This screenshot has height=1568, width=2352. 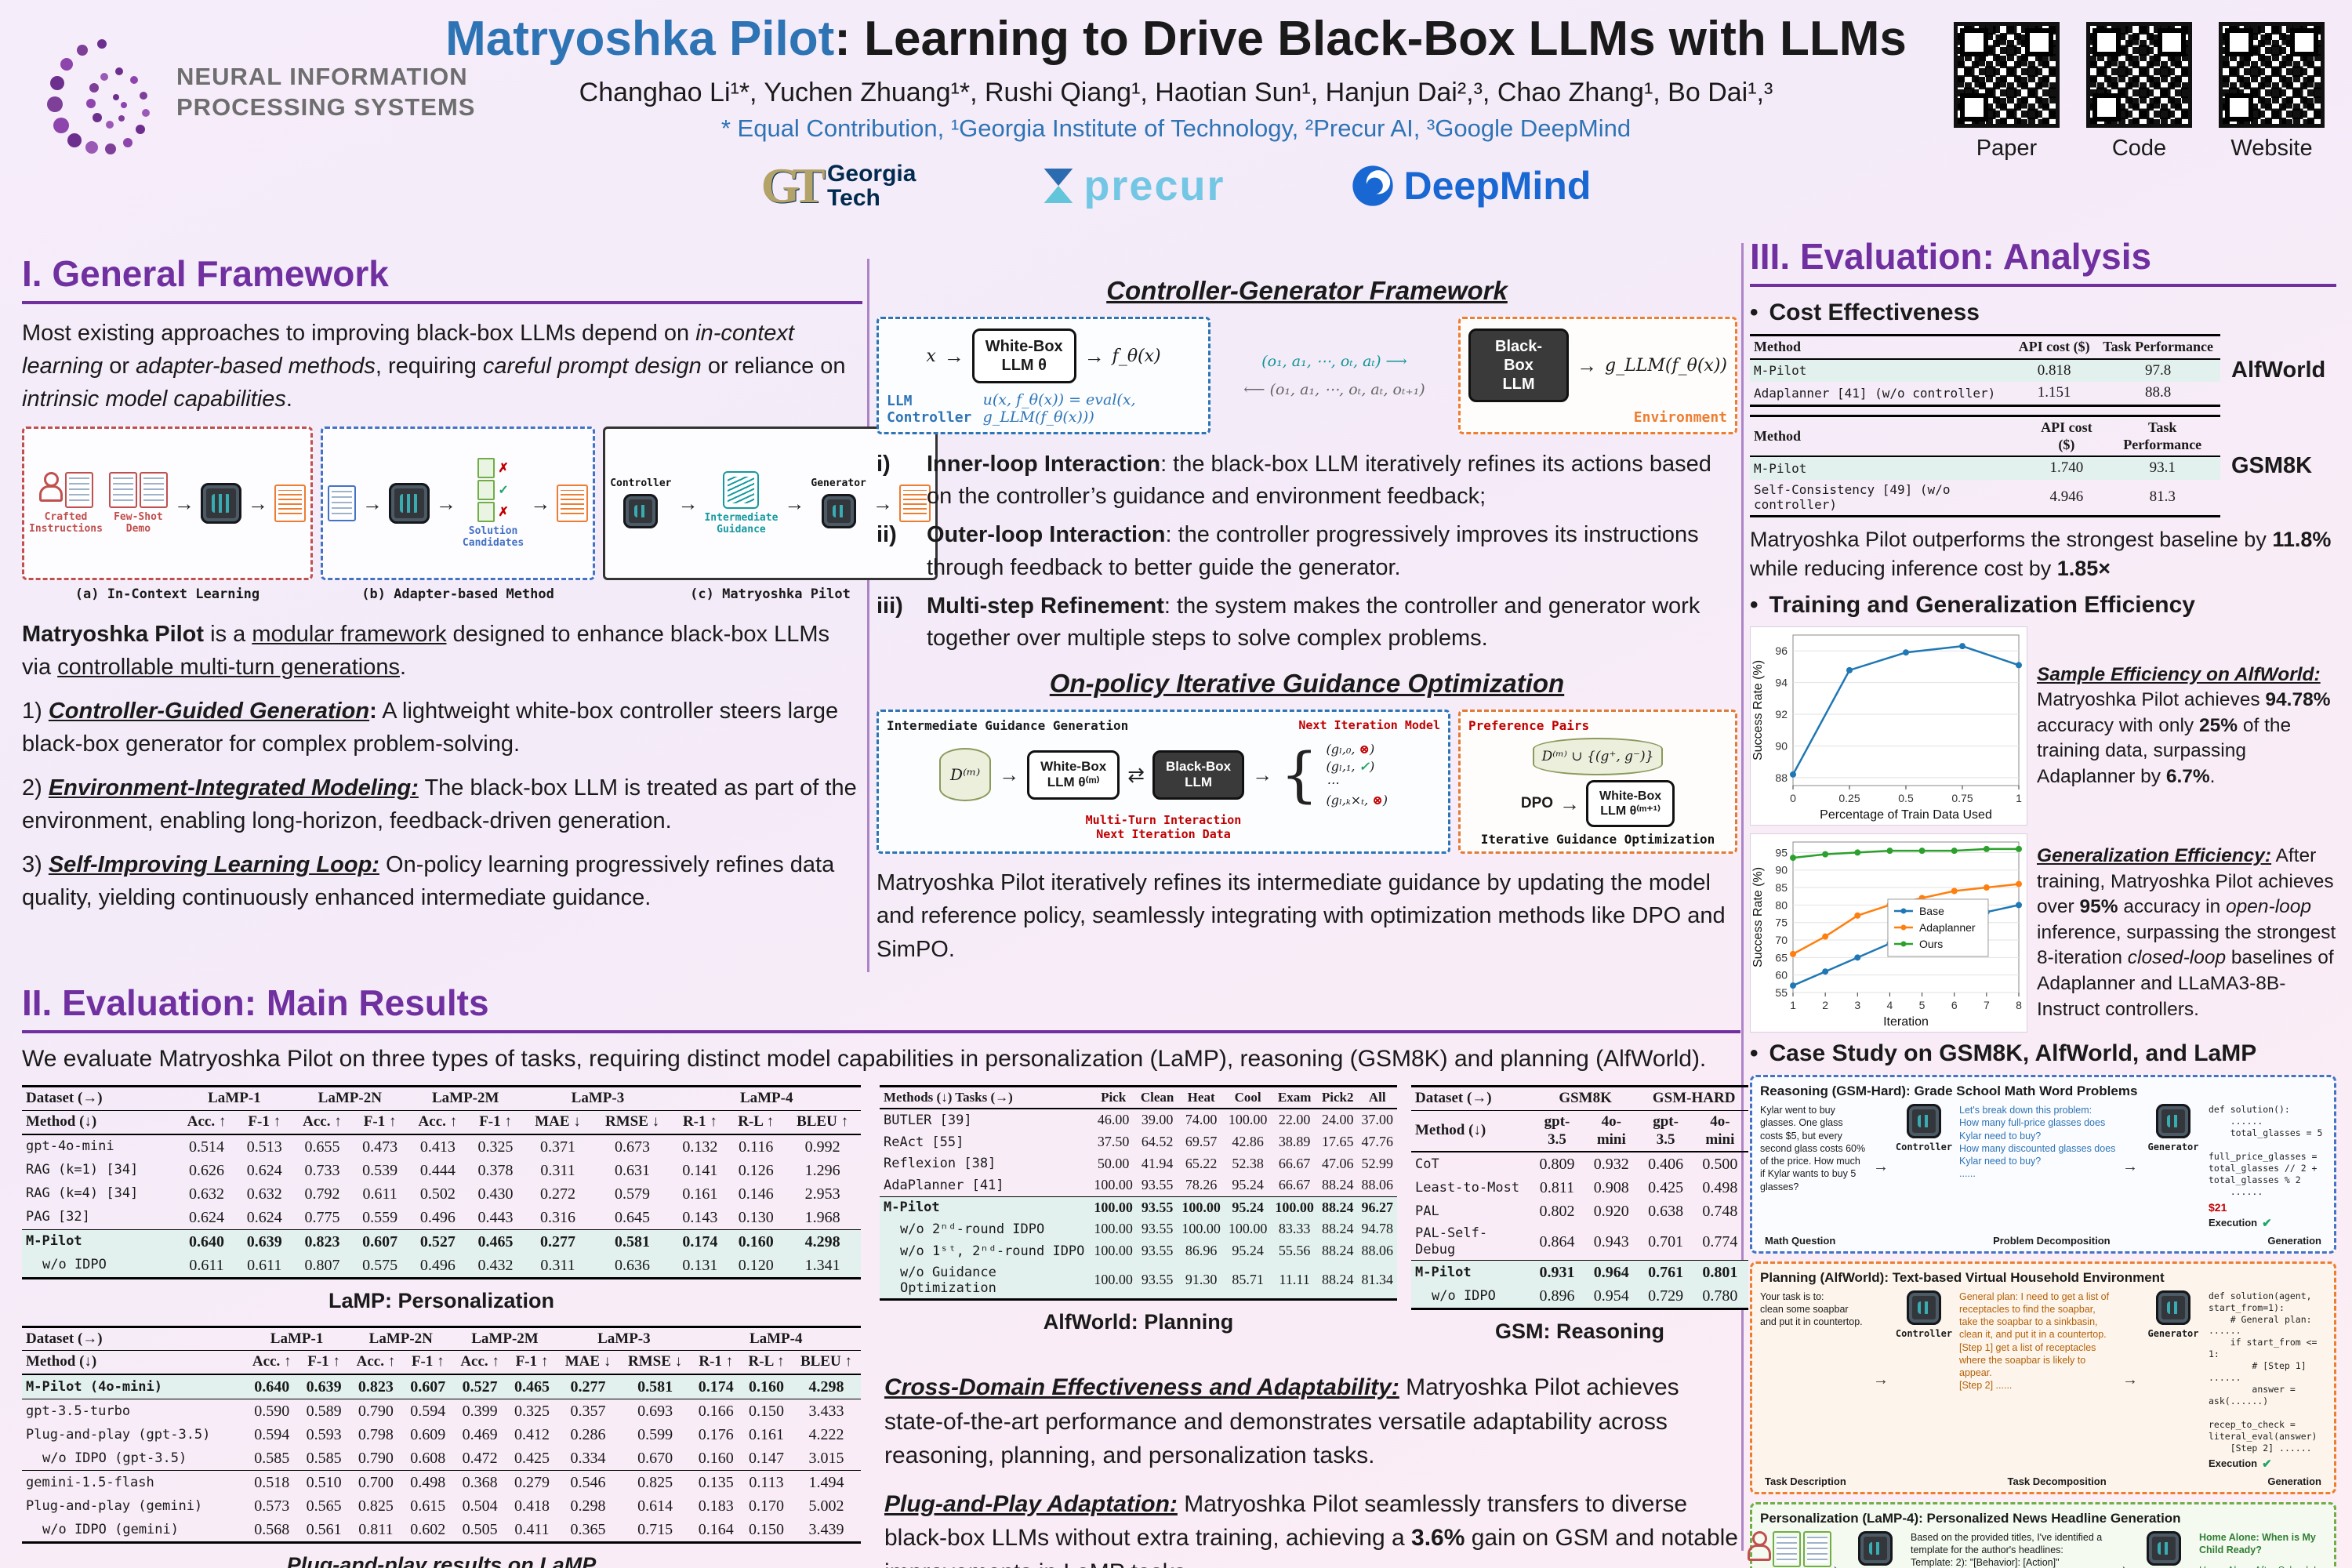 I want to click on cost-tag-alfworld: AlfWorld, so click(x=2278, y=370).